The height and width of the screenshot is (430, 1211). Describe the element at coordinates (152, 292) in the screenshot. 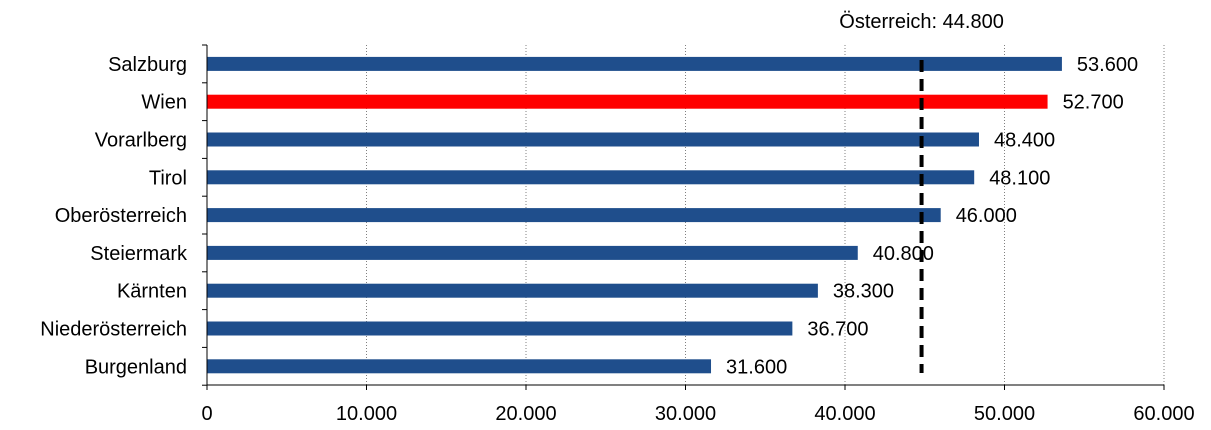

I see `category-label: Kärnten` at that location.